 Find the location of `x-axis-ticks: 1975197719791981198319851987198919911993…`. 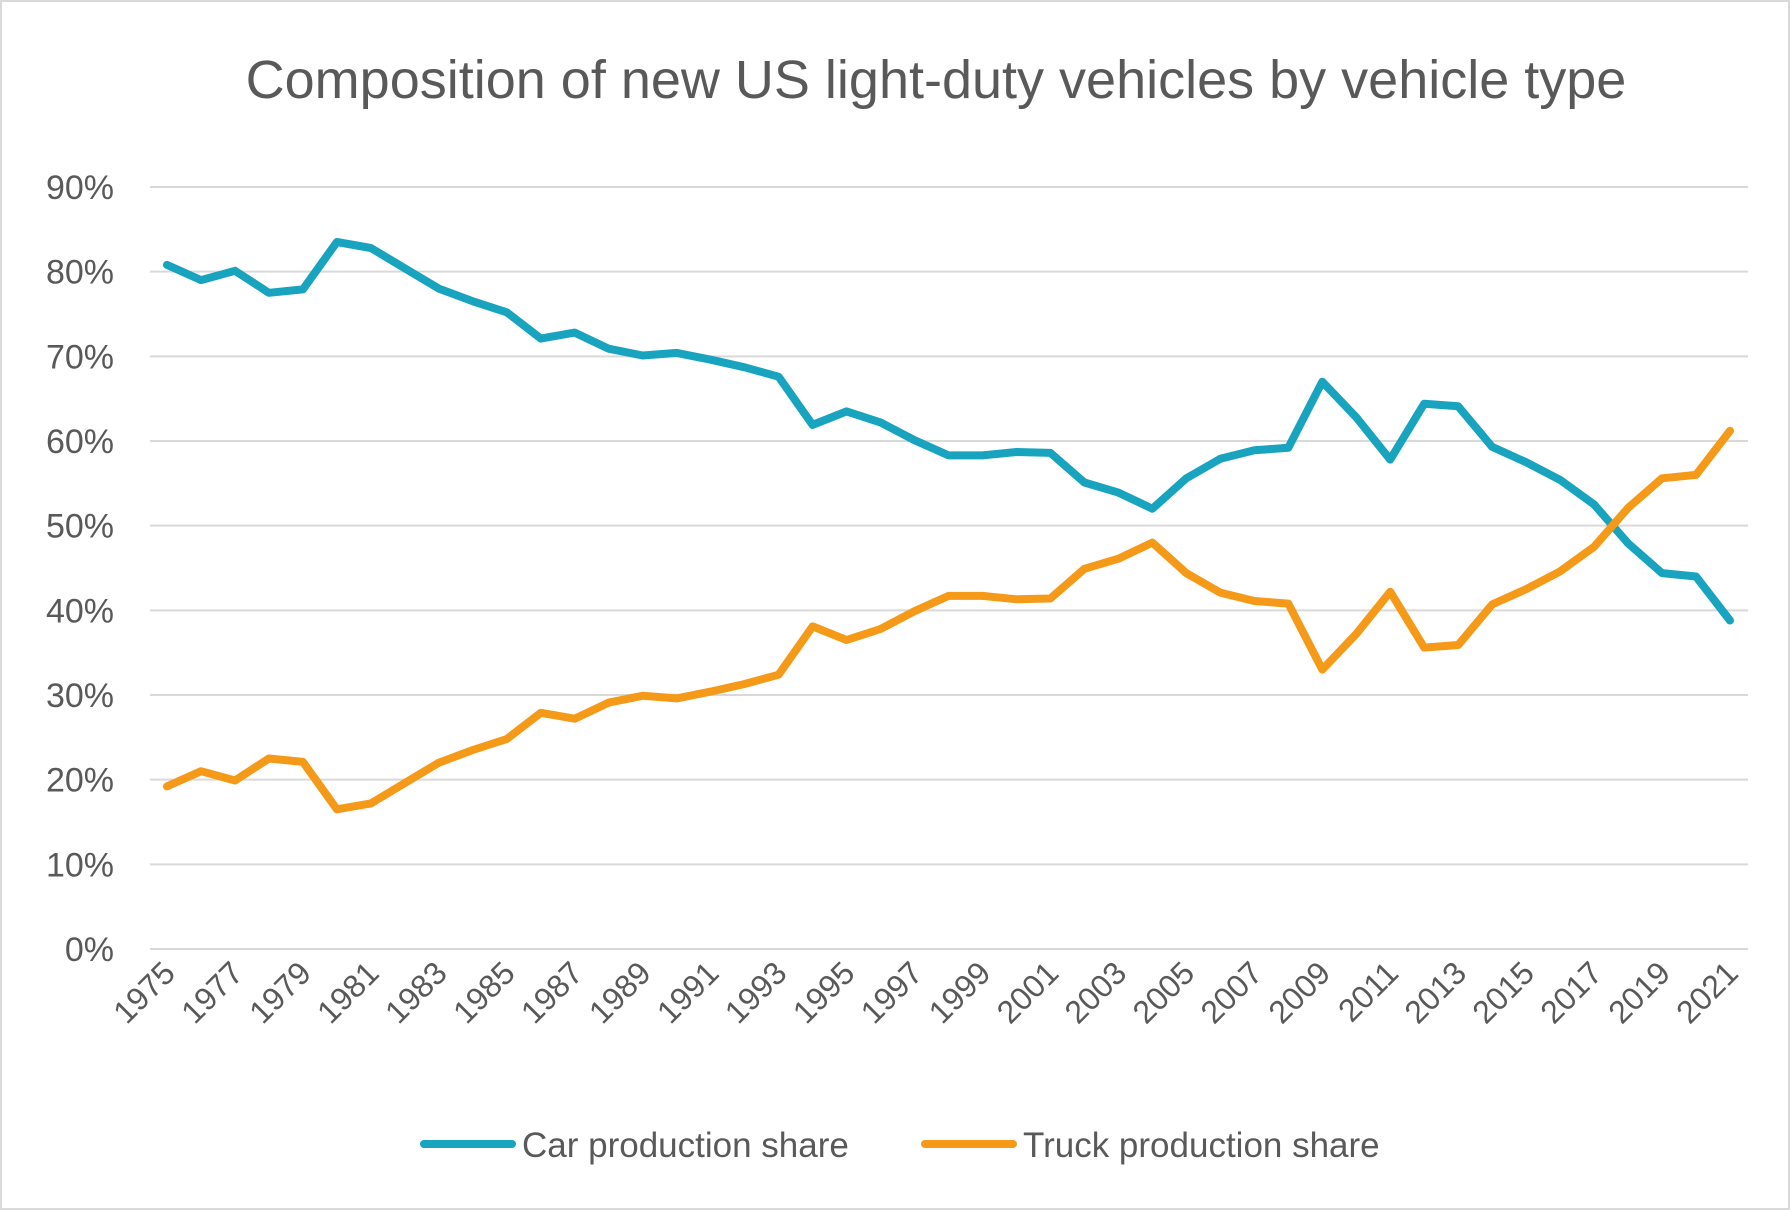

x-axis-ticks: 1975197719791981198319851987198919911993… is located at coordinates (925, 992).